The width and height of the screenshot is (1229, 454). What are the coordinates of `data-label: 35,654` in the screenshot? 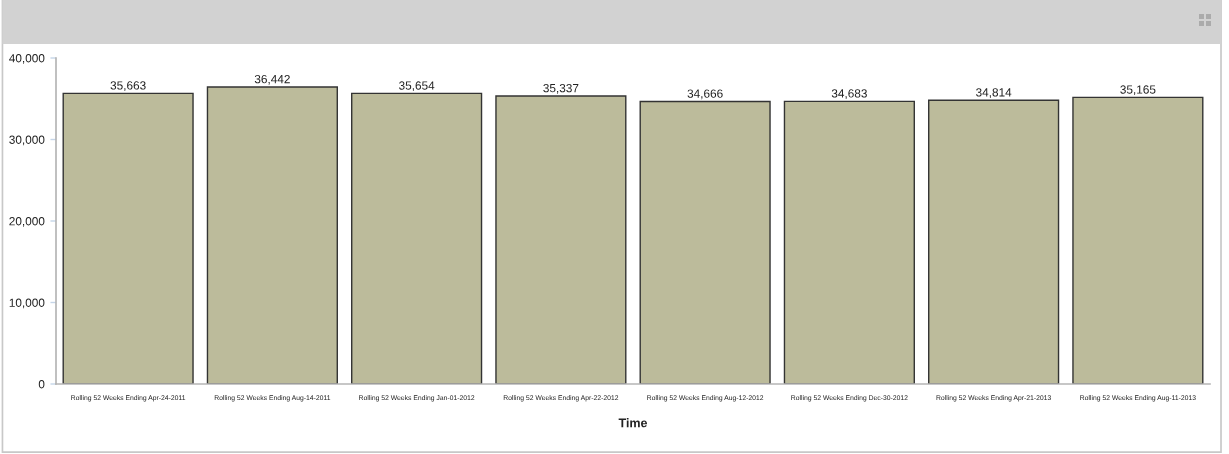 It's located at (417, 86).